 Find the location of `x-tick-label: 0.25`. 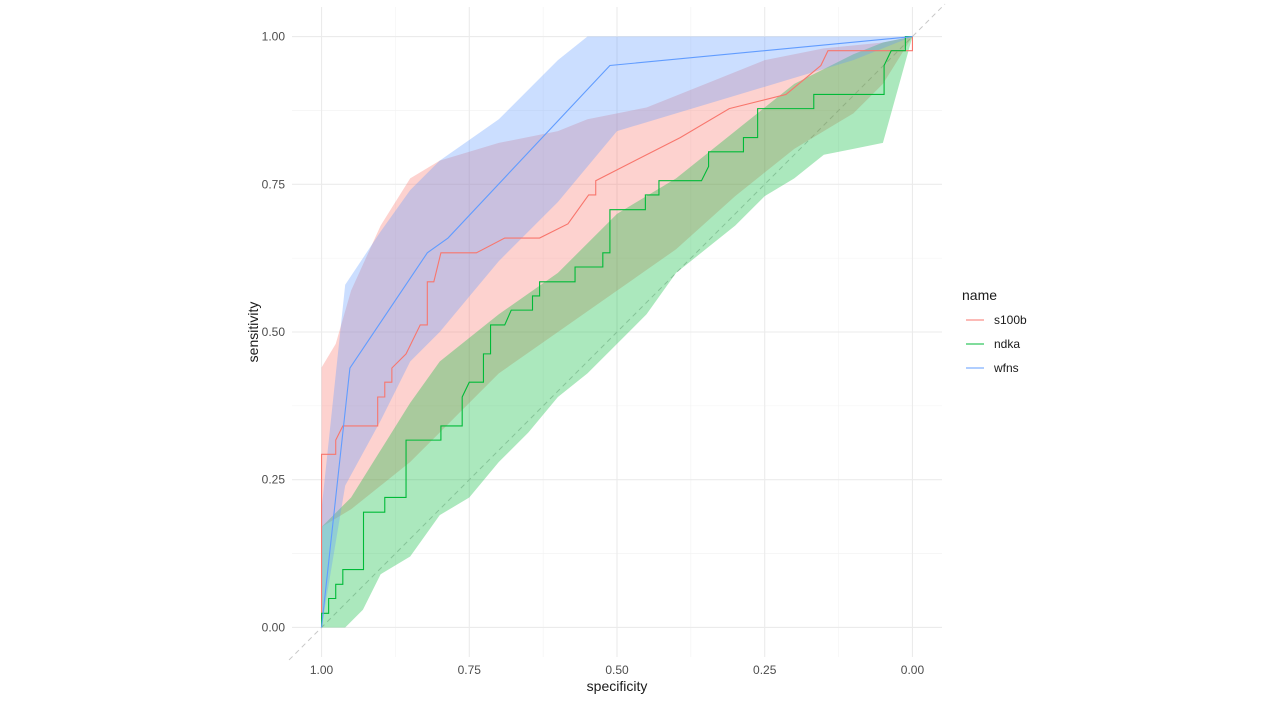

x-tick-label: 0.25 is located at coordinates (765, 670).